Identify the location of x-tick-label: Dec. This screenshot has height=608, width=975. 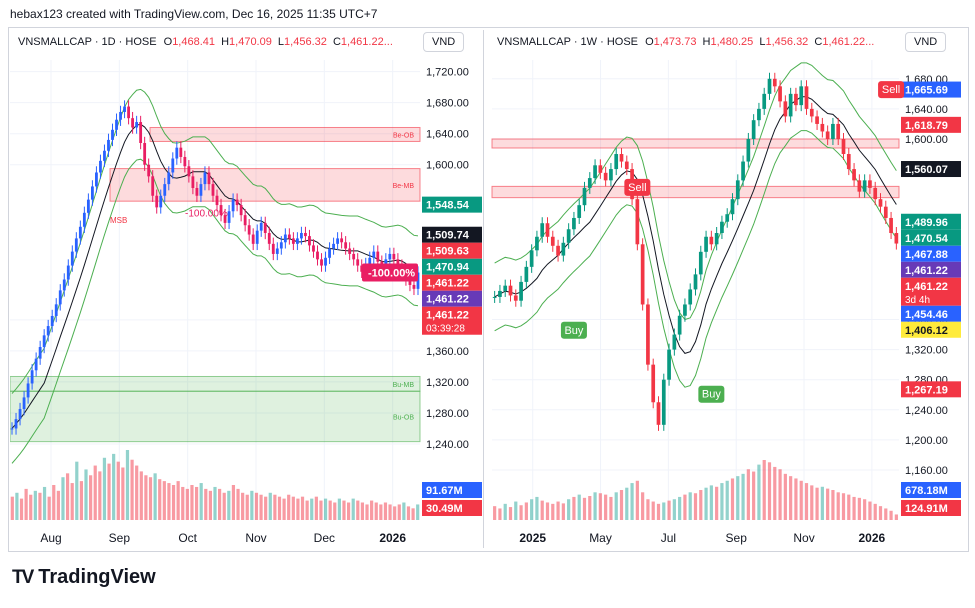
(324, 538).